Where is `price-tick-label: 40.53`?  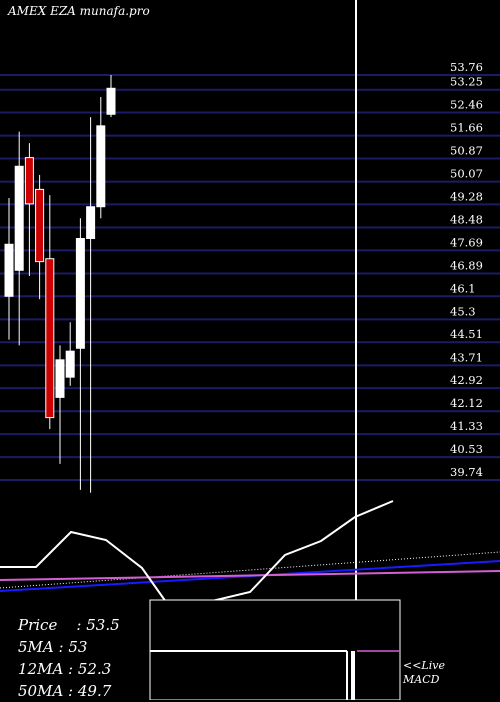
price-tick-label: 40.53 is located at coordinates (466, 449).